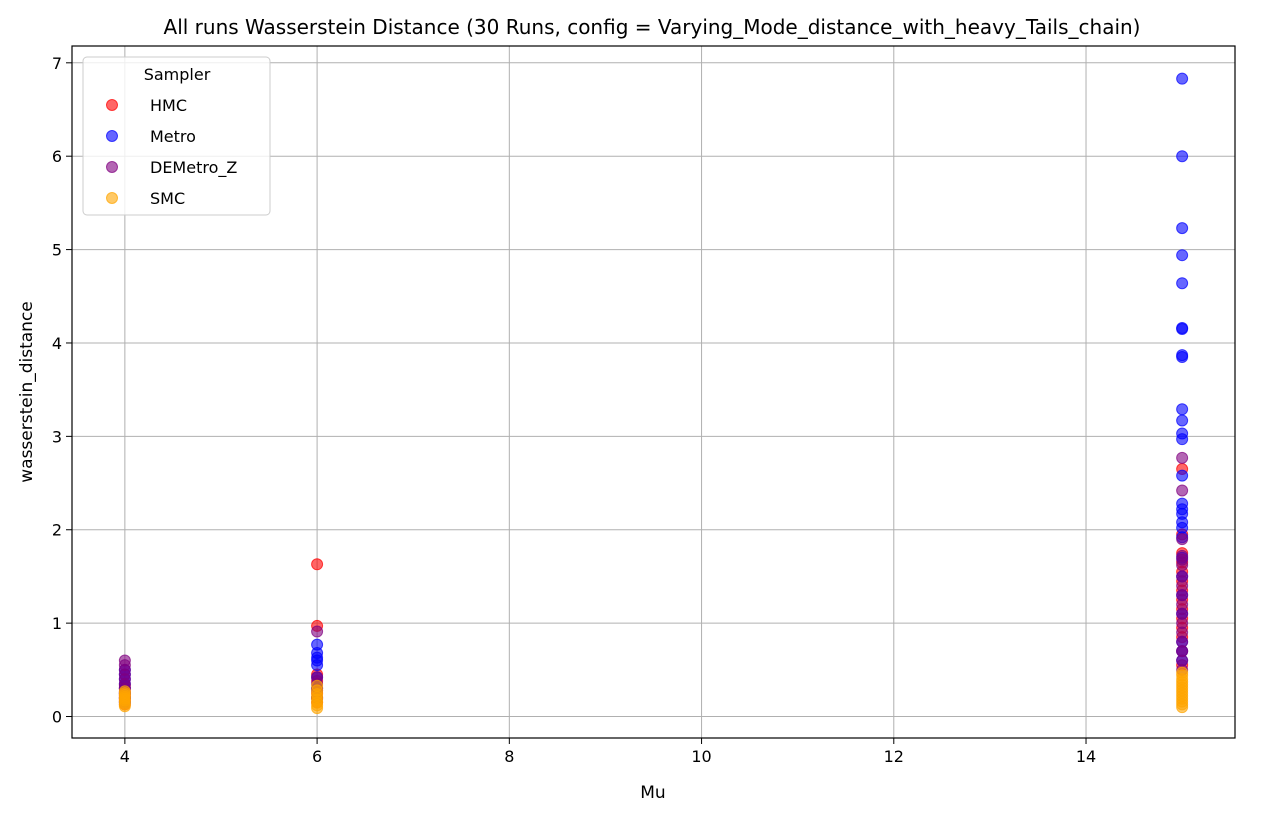 This screenshot has width=1280, height=817. Describe the element at coordinates (177, 74) in the screenshot. I see `legend-title: Sampler` at that location.